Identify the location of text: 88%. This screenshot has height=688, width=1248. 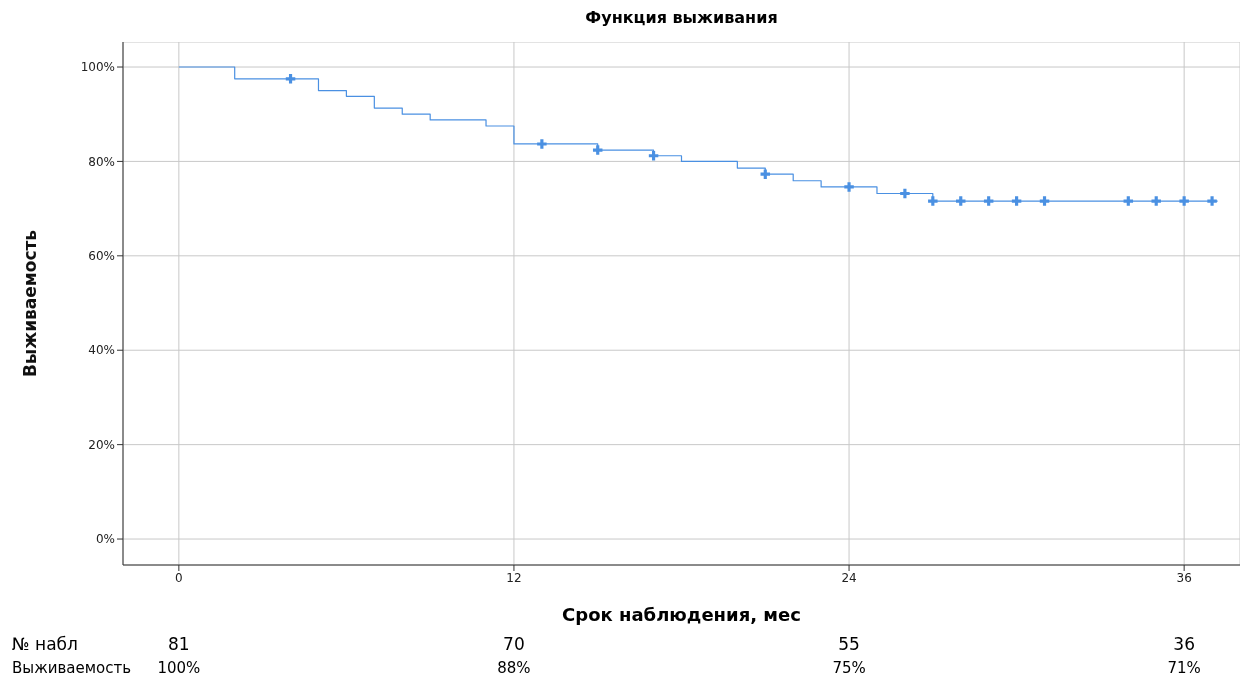
(514, 668).